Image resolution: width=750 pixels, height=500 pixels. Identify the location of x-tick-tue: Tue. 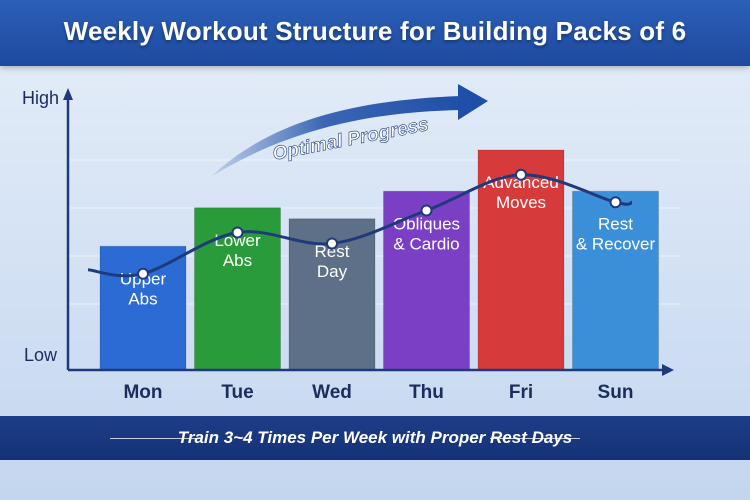
(237, 392).